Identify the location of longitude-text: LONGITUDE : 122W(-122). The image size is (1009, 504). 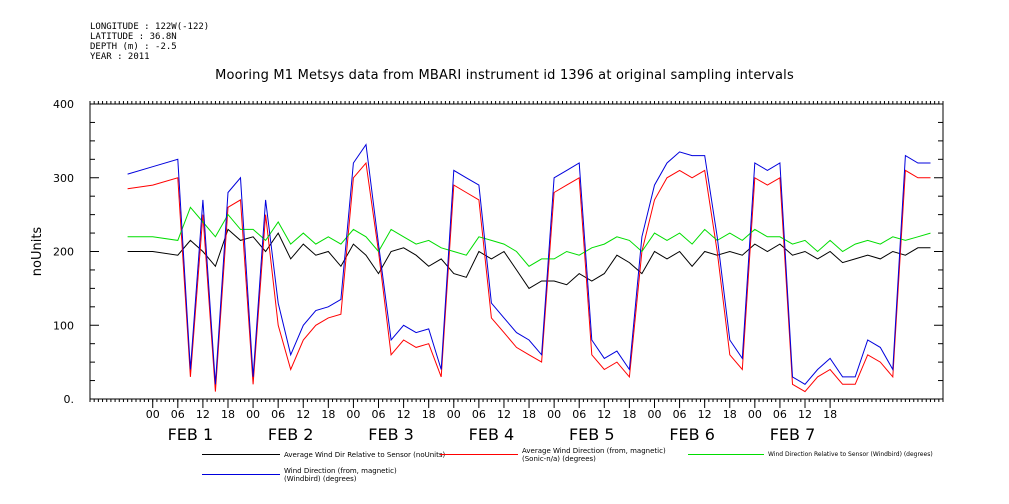
(150, 27).